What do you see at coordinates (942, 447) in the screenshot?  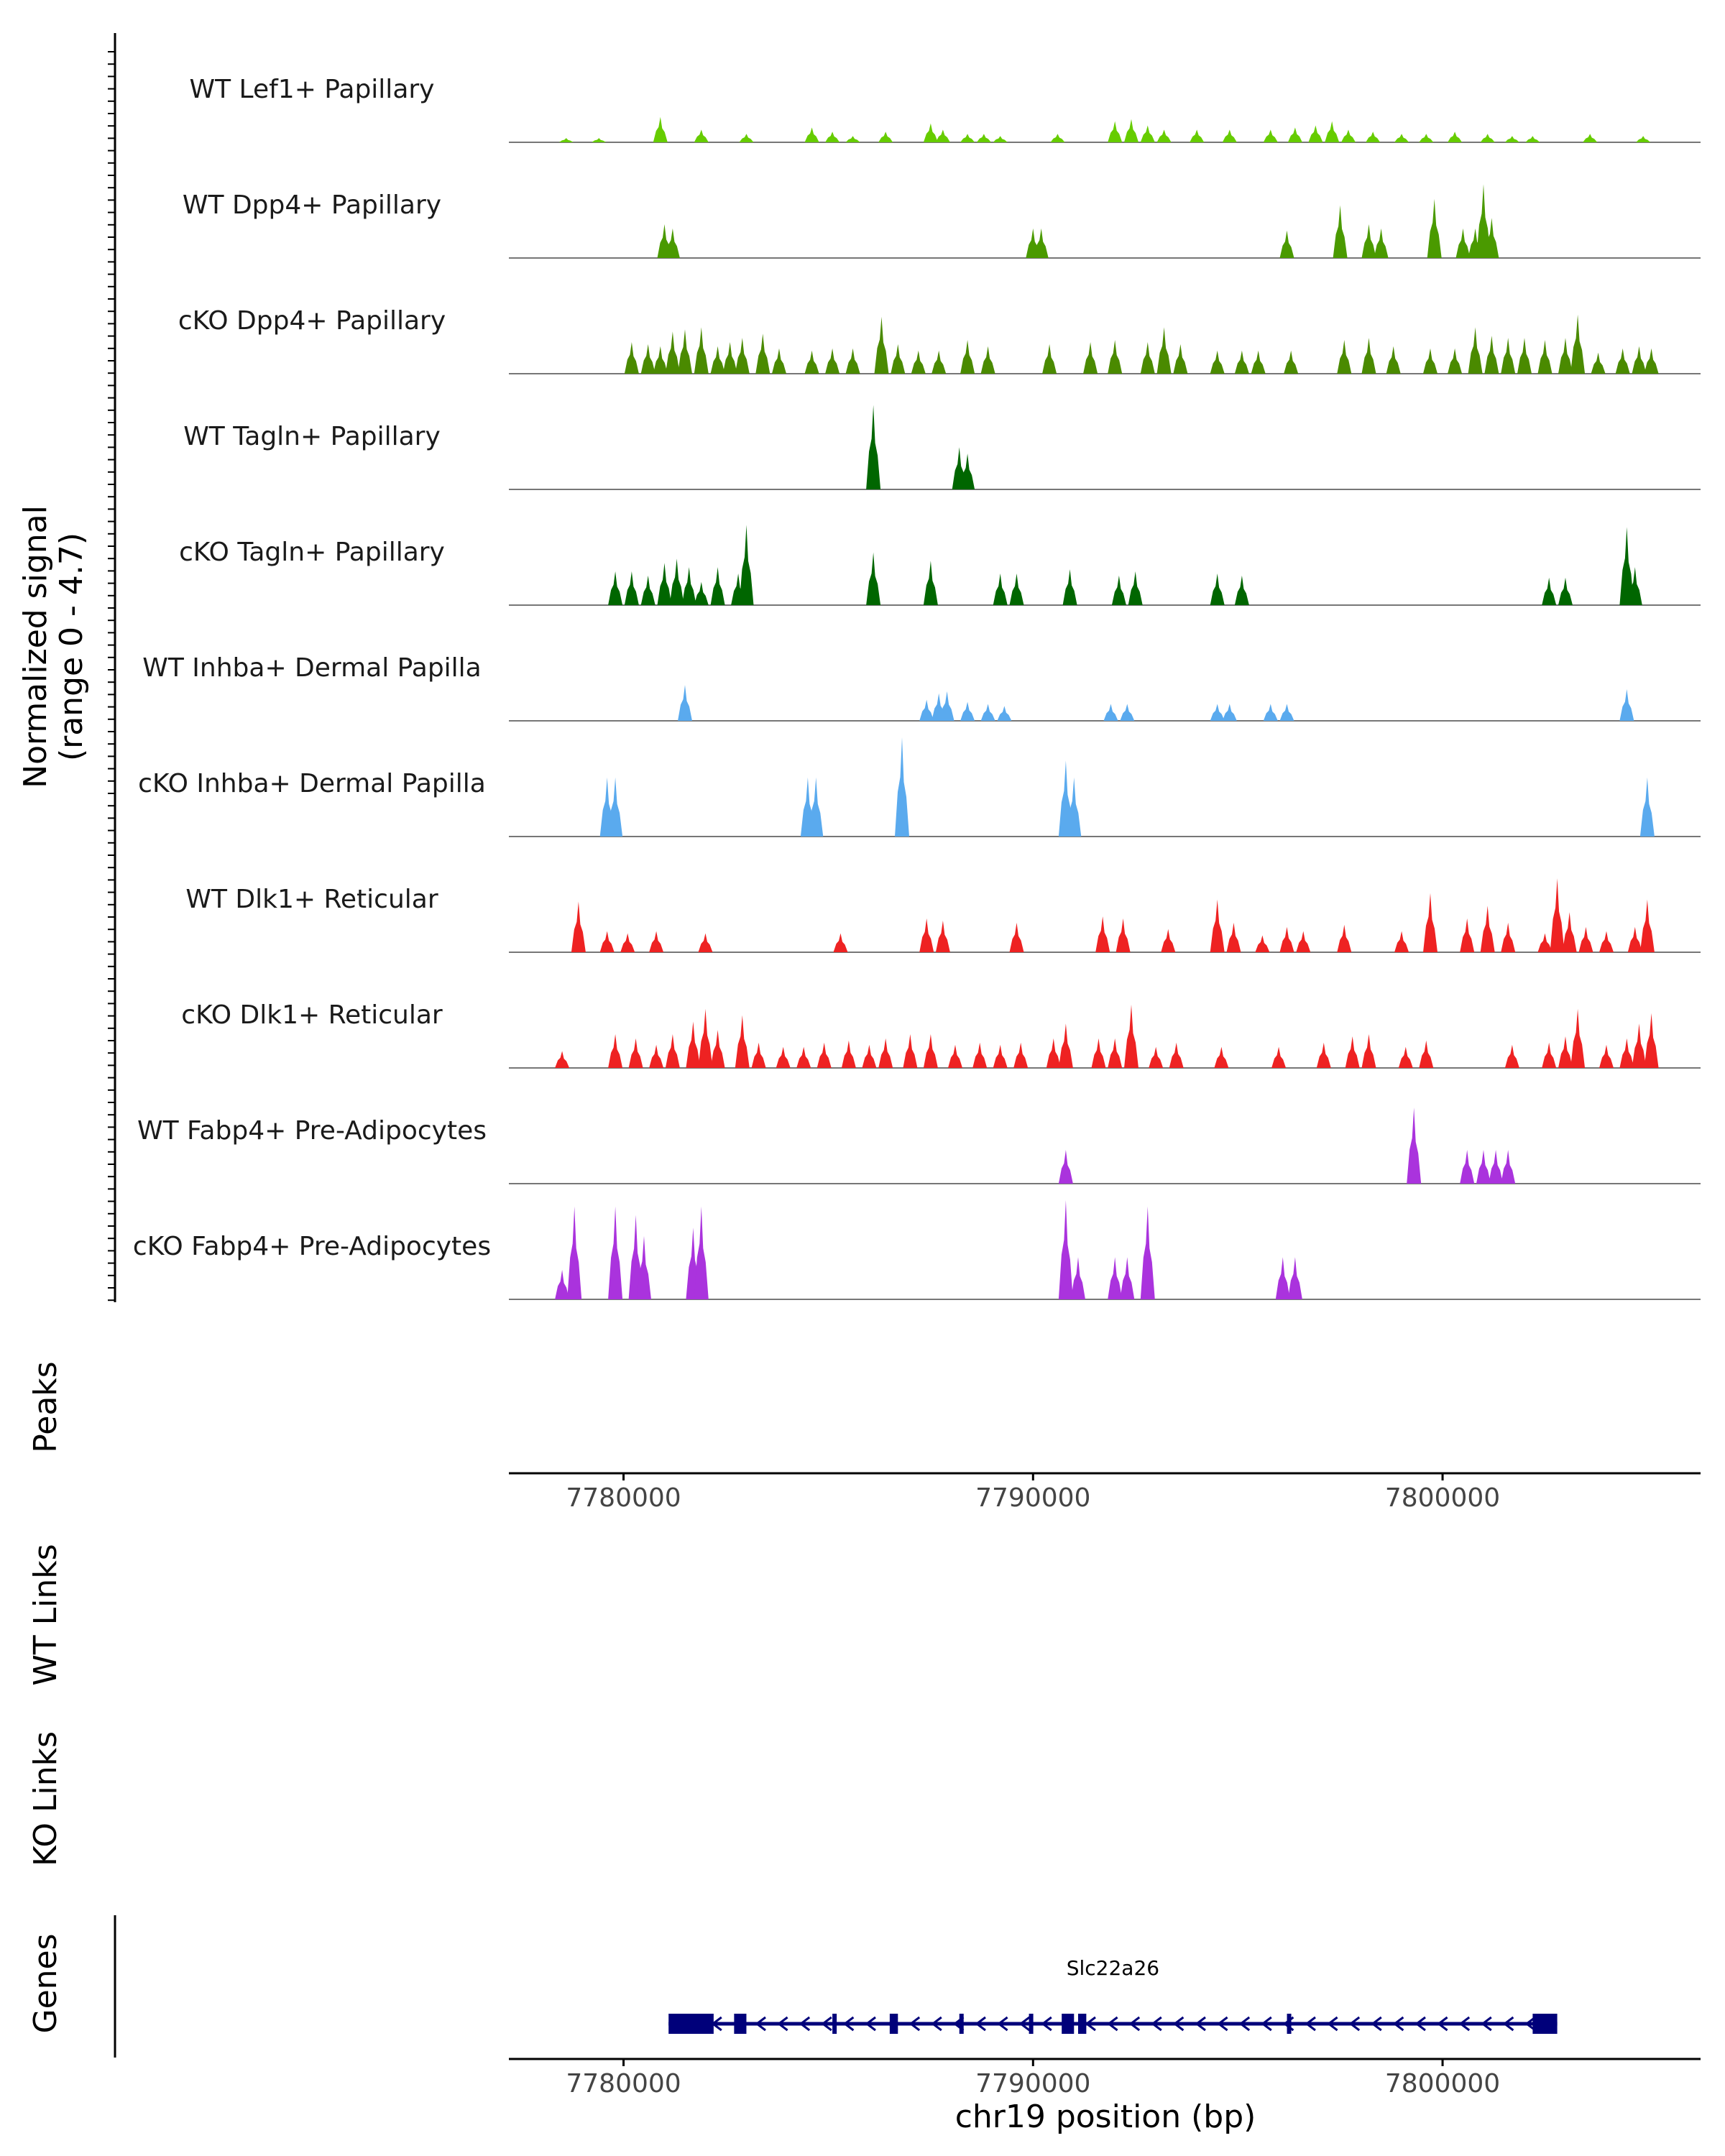 I see `track-3: WT Tagln+ Papillary` at bounding box center [942, 447].